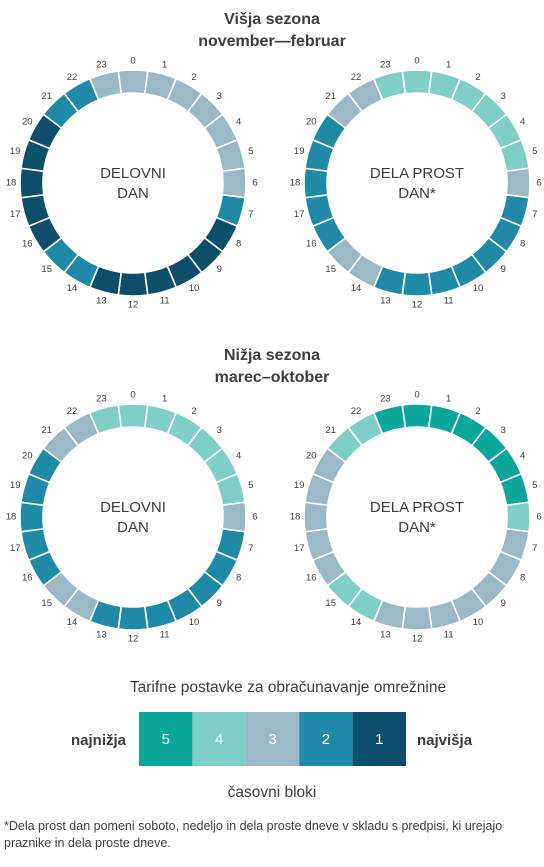  I want to click on hour-tick-label: 4, so click(522, 122).